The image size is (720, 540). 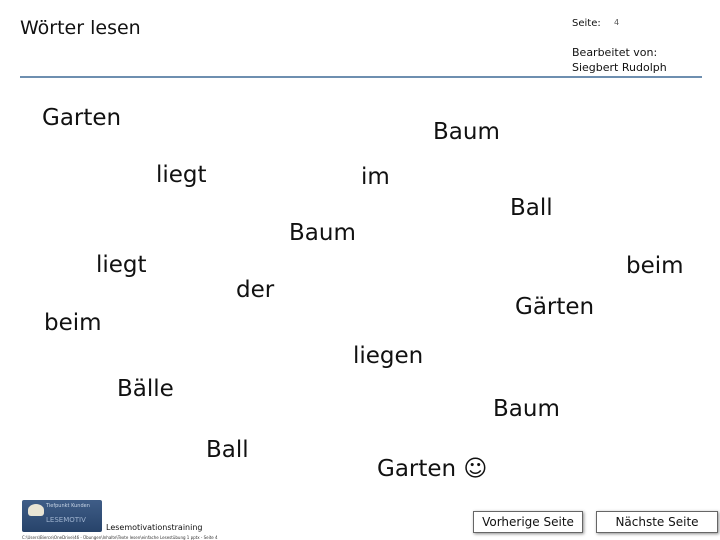 What do you see at coordinates (36, 510) in the screenshot?
I see `chef-hat-icon` at bounding box center [36, 510].